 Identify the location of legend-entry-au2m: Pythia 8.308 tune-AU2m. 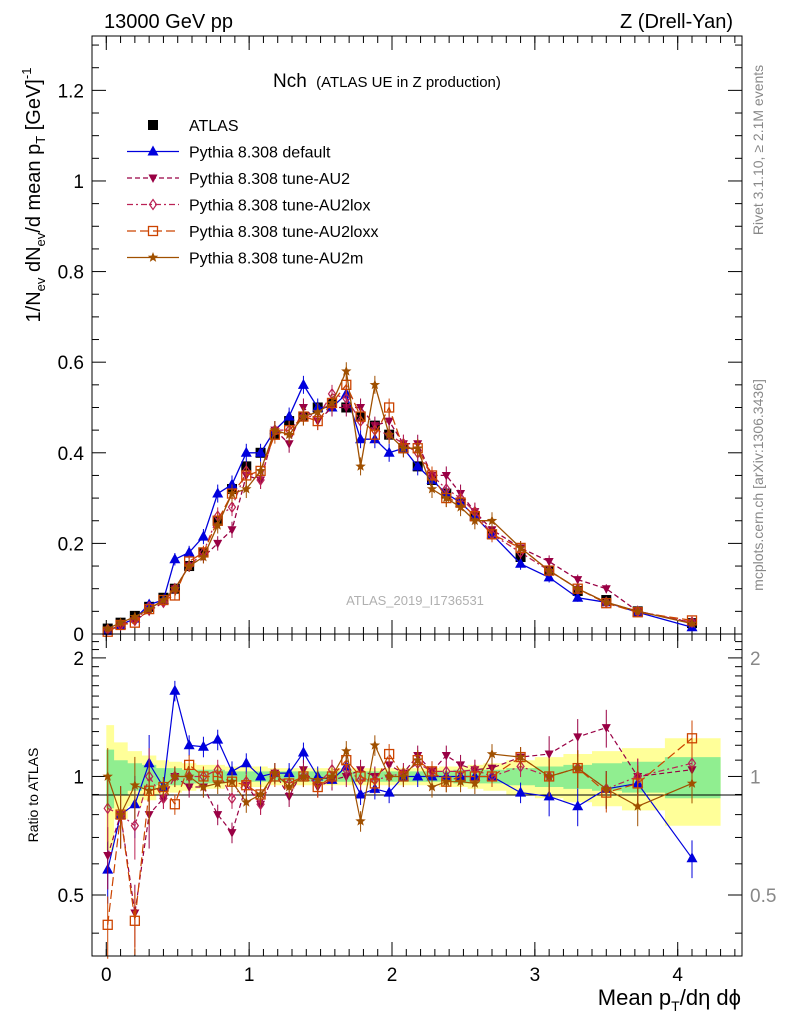
(245, 259).